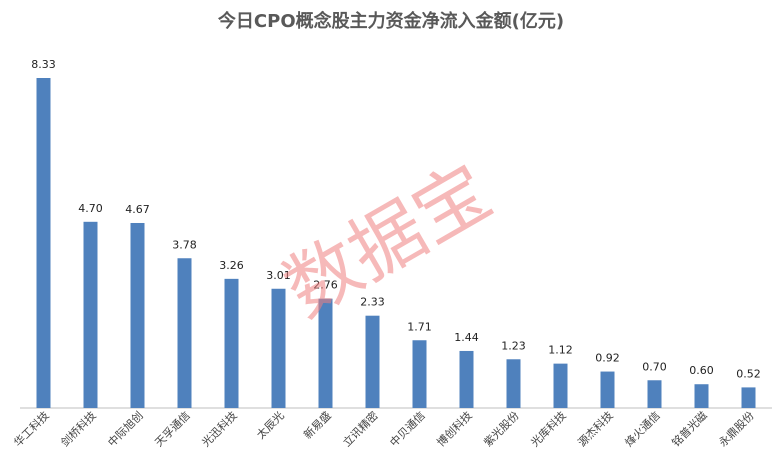  Describe the element at coordinates (137, 209) in the screenshot. I see `value-label: 4.67` at that location.